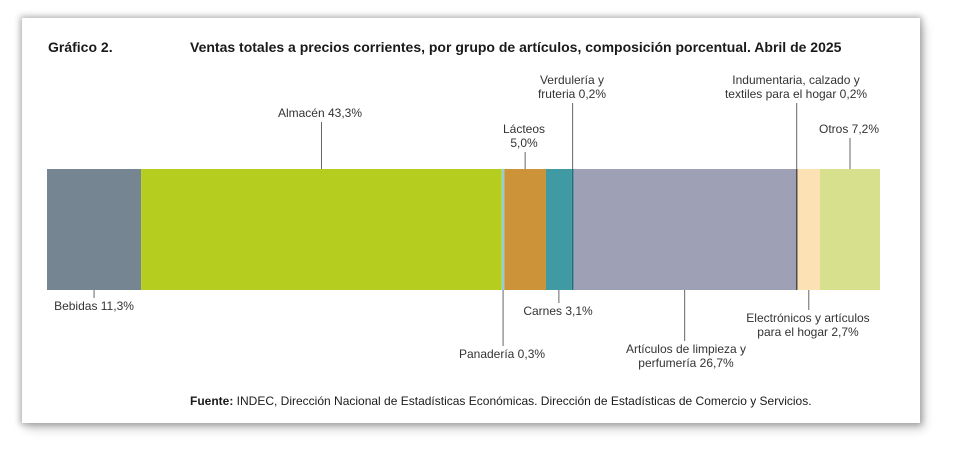  I want to click on segment-label-line: Otros 7,2%, so click(849, 129).